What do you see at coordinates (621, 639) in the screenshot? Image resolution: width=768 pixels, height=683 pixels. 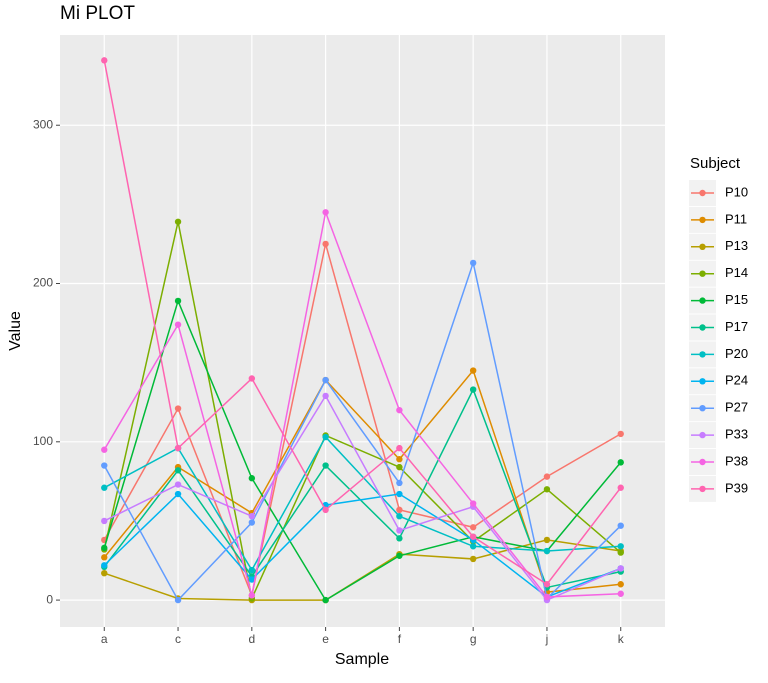 I see `x-tick-label: k` at bounding box center [621, 639].